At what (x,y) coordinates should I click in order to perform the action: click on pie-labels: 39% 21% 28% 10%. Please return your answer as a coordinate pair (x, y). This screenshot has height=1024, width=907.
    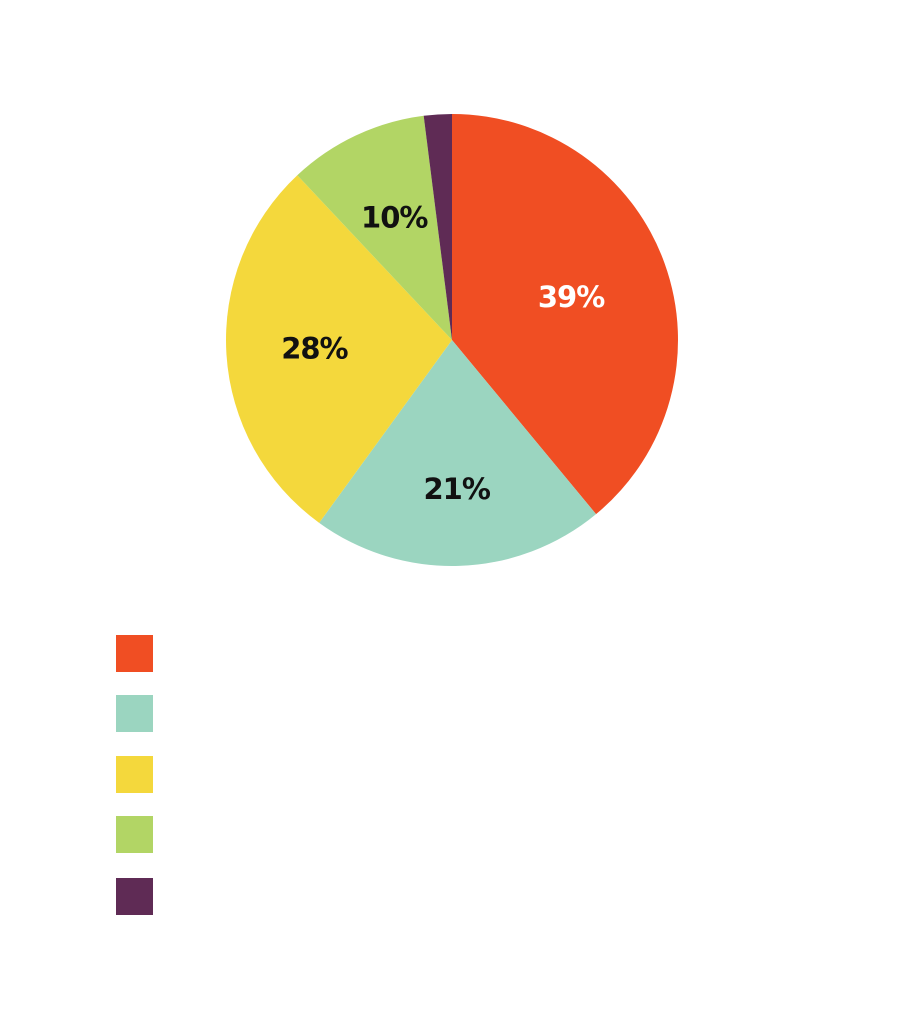
    Looking at the image, I should click on (443, 353).